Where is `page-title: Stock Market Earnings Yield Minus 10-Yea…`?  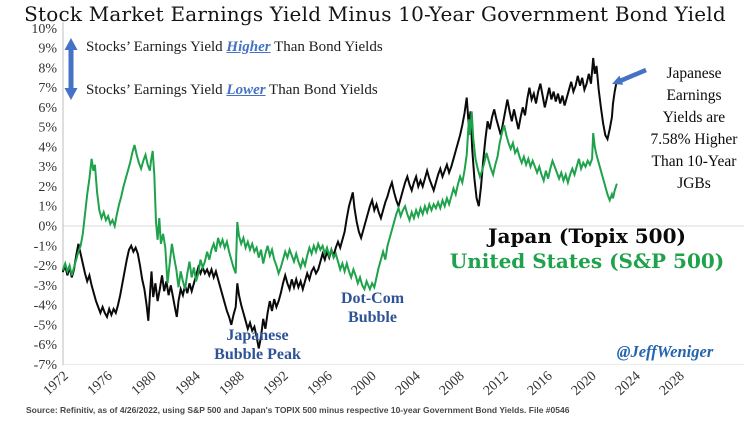 page-title: Stock Market Earnings Yield Minus 10-Yea… is located at coordinates (375, 14).